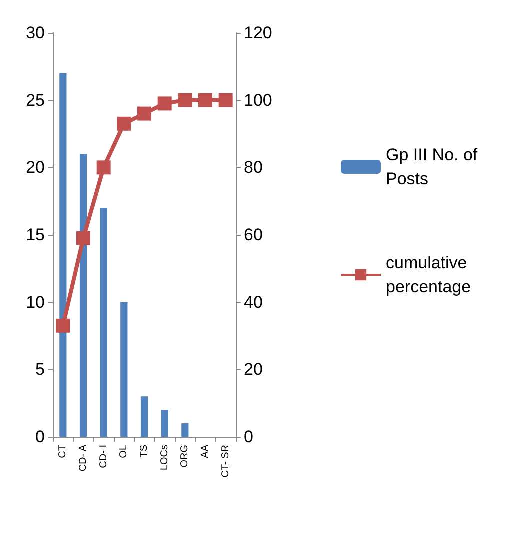 This screenshot has height=545, width=514. I want to click on y-tick-label: 20, so click(35, 168).